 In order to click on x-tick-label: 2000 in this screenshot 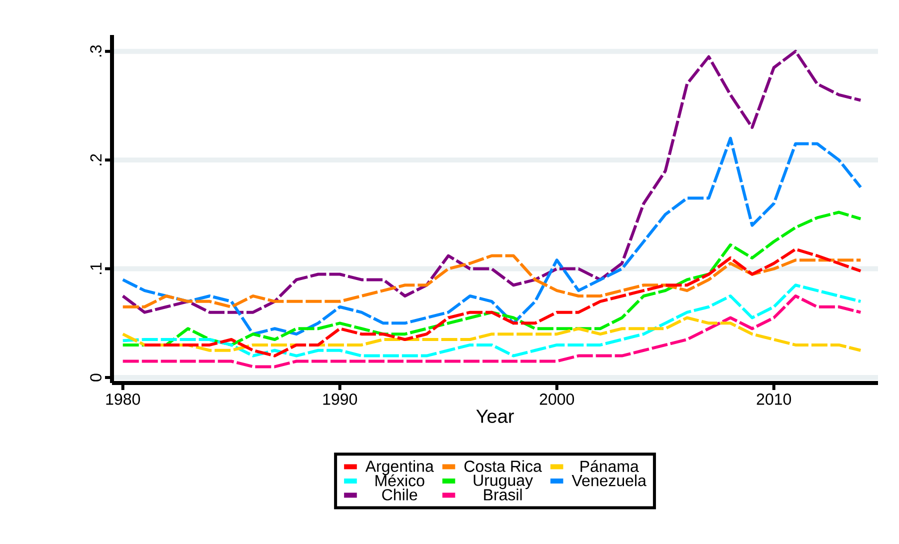, I will do `click(557, 399)`.